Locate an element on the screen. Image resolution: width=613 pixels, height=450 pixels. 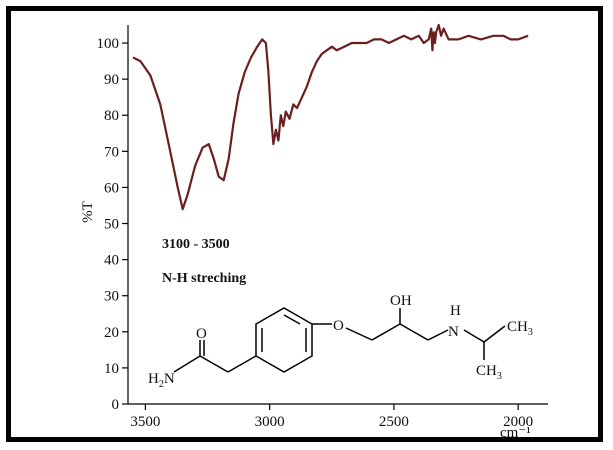
amine-n-label: N is located at coordinates (453, 332).